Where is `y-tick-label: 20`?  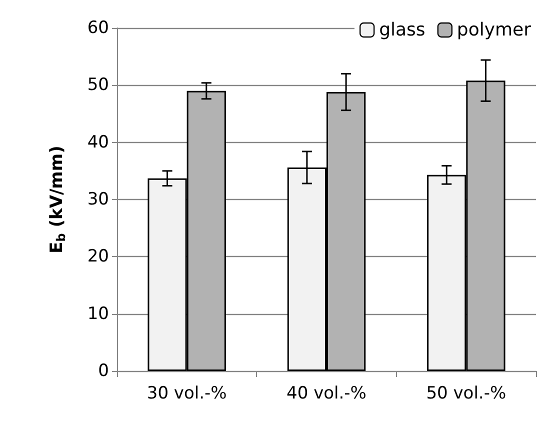
y-tick-label: 20 is located at coordinates (98, 256).